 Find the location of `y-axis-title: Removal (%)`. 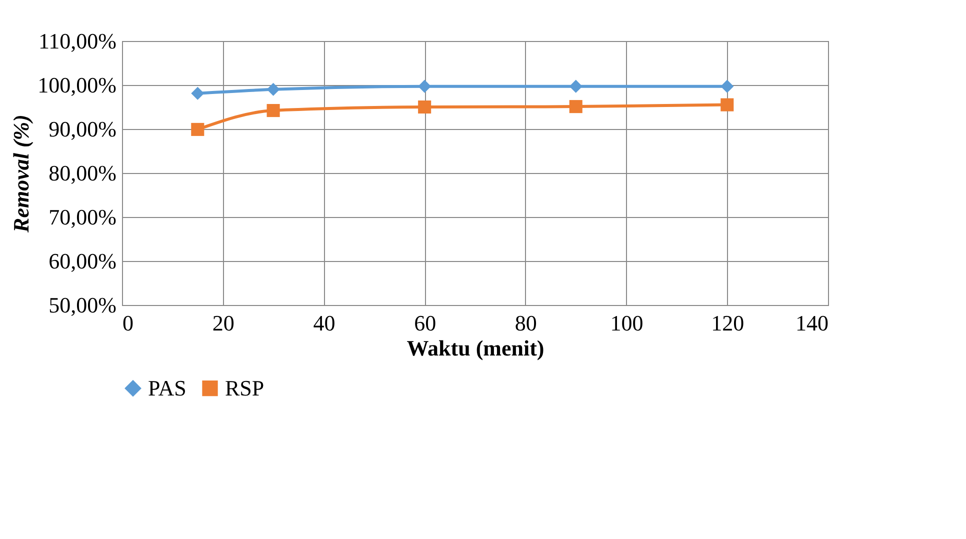

y-axis-title: Removal (%) is located at coordinates (21, 174).